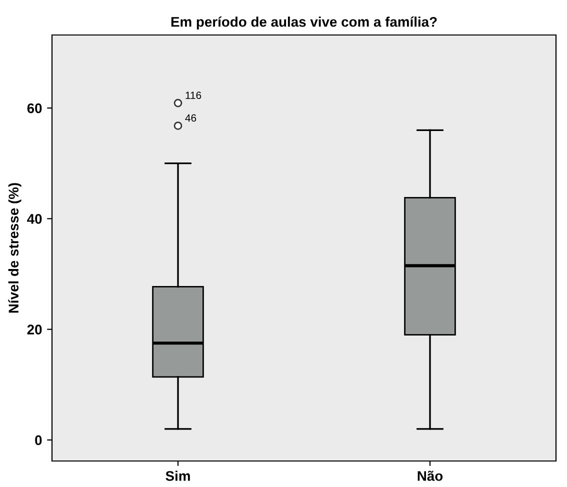 The image size is (567, 487). What do you see at coordinates (38, 440) in the screenshot?
I see `y-tick-label: 0` at bounding box center [38, 440].